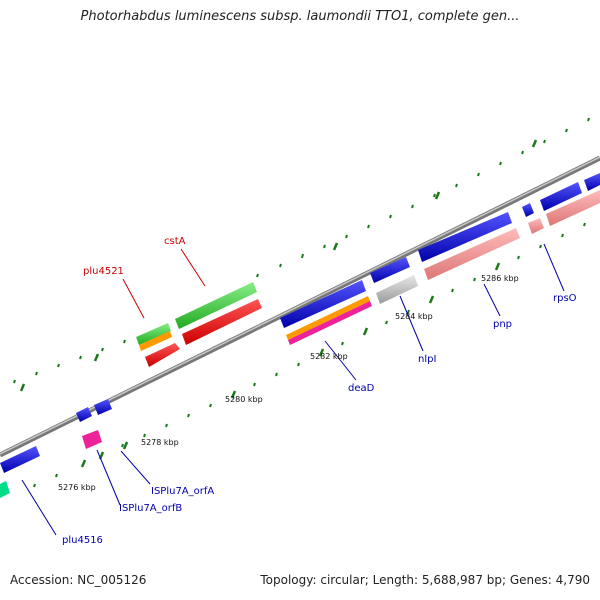 The image size is (600, 600). I want to click on gene-label-nlpI: nlpI, so click(427, 359).